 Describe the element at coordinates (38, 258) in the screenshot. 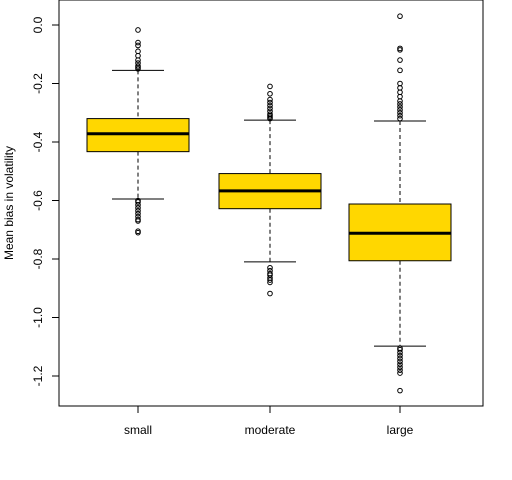

I see `y-tick-label: -0.8` at that location.